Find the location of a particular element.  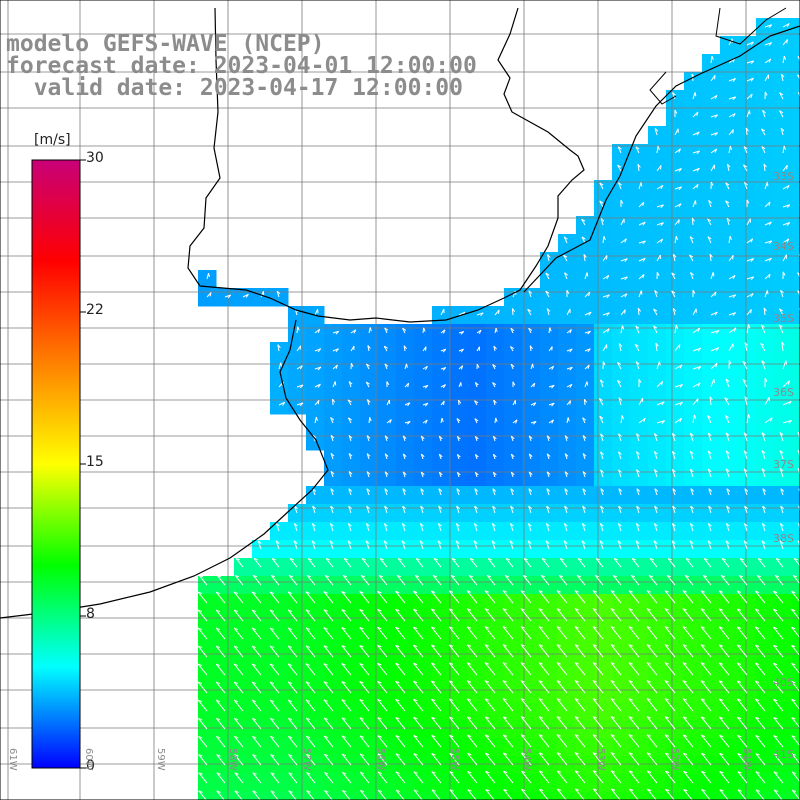

model-title: modelo GEFS-WAVE (NCEP) is located at coordinates (165, 44).